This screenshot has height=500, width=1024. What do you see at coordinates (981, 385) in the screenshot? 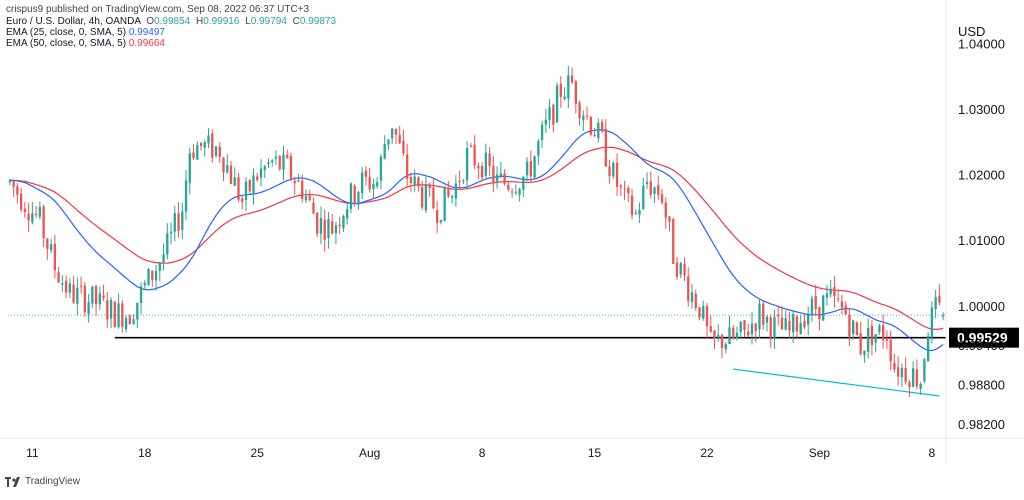
I see `y-tick-label: 0.98800` at bounding box center [981, 385].